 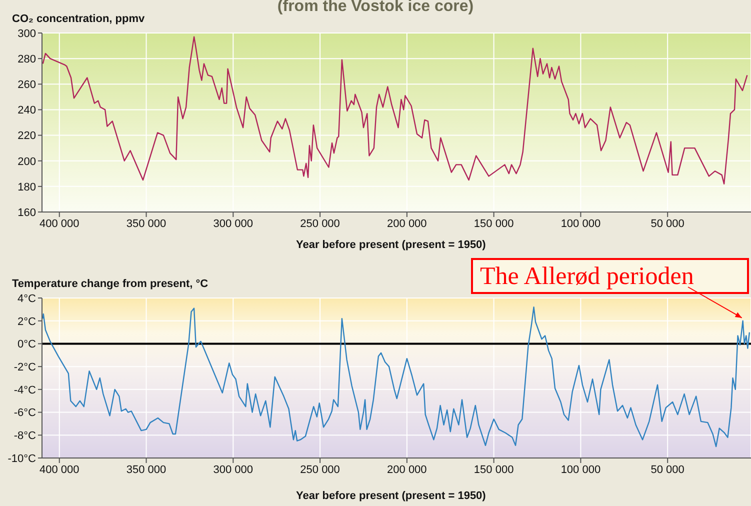 I want to click on y-axis-title: CO₂ concentration, ppmv, so click(x=78, y=19).